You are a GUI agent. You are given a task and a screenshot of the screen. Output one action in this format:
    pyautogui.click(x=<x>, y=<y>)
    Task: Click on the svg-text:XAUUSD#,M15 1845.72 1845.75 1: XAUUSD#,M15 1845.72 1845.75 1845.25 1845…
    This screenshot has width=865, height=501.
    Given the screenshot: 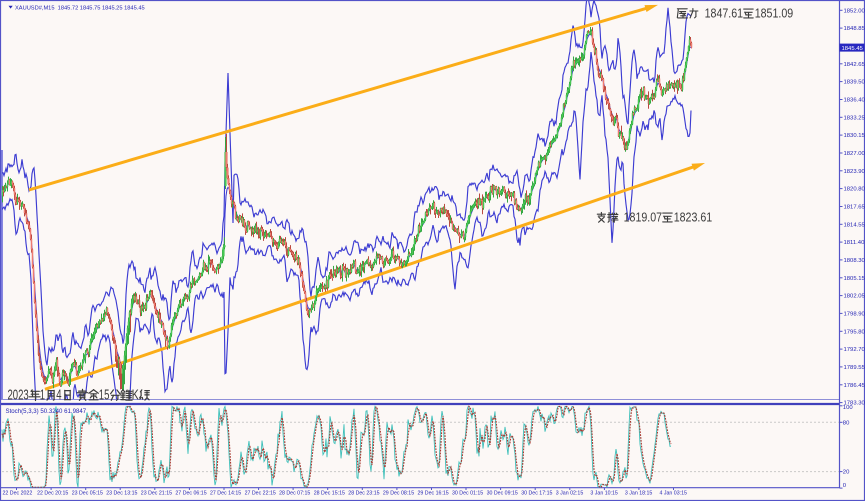 What is the action you would take?
    pyautogui.click(x=80, y=9)
    